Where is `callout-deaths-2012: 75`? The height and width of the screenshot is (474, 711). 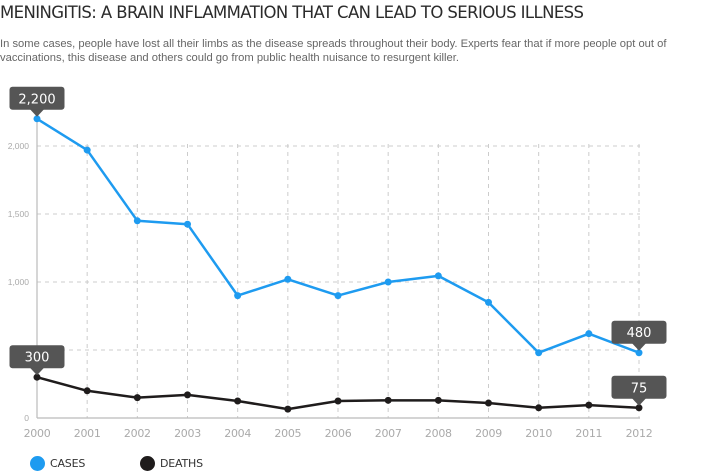 callout-deaths-2012: 75 is located at coordinates (639, 390).